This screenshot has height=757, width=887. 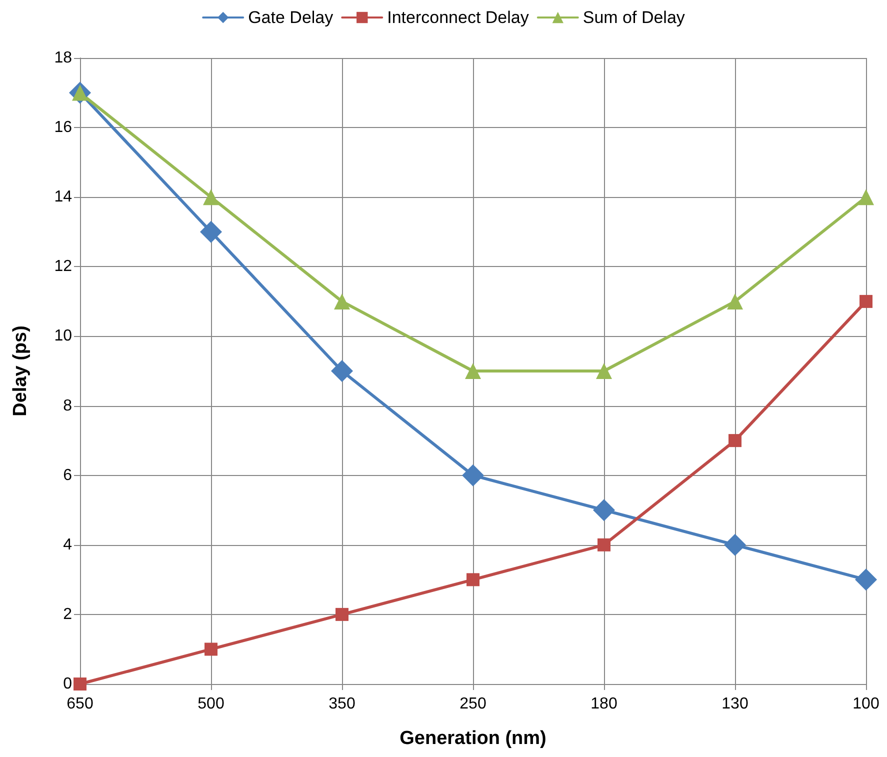 I want to click on legend-label: Interconnect Delay, so click(x=458, y=17).